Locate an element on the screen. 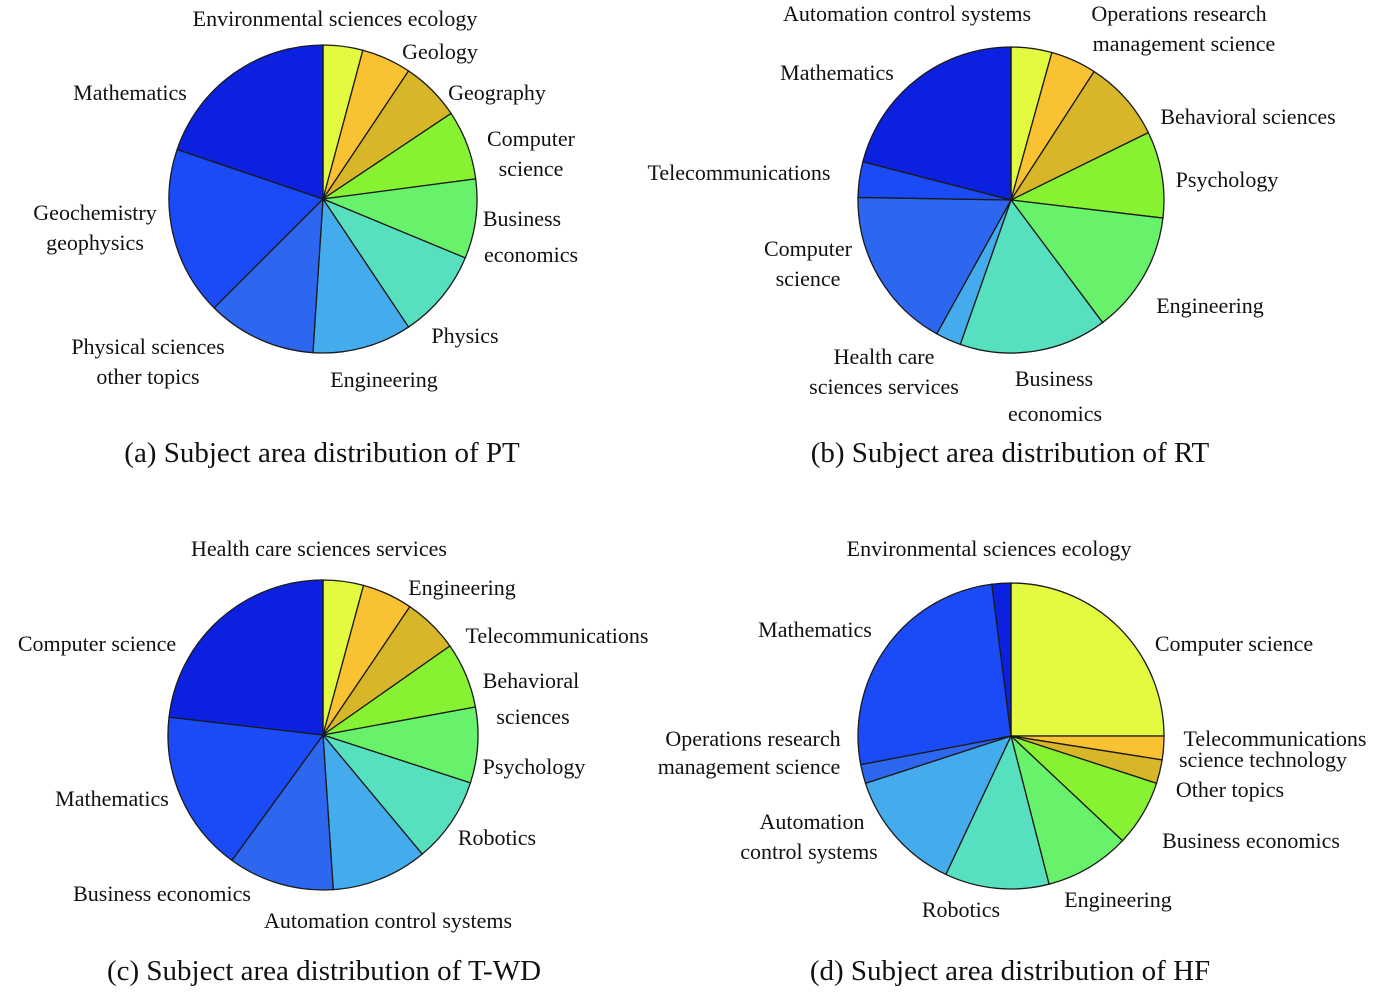  slice-label: Physics is located at coordinates (464, 335).